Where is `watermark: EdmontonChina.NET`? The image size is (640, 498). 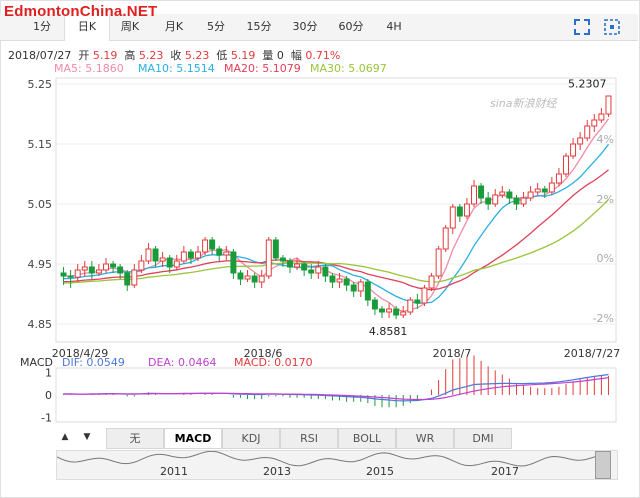
watermark: EdmontonChina.NET is located at coordinates (81, 11).